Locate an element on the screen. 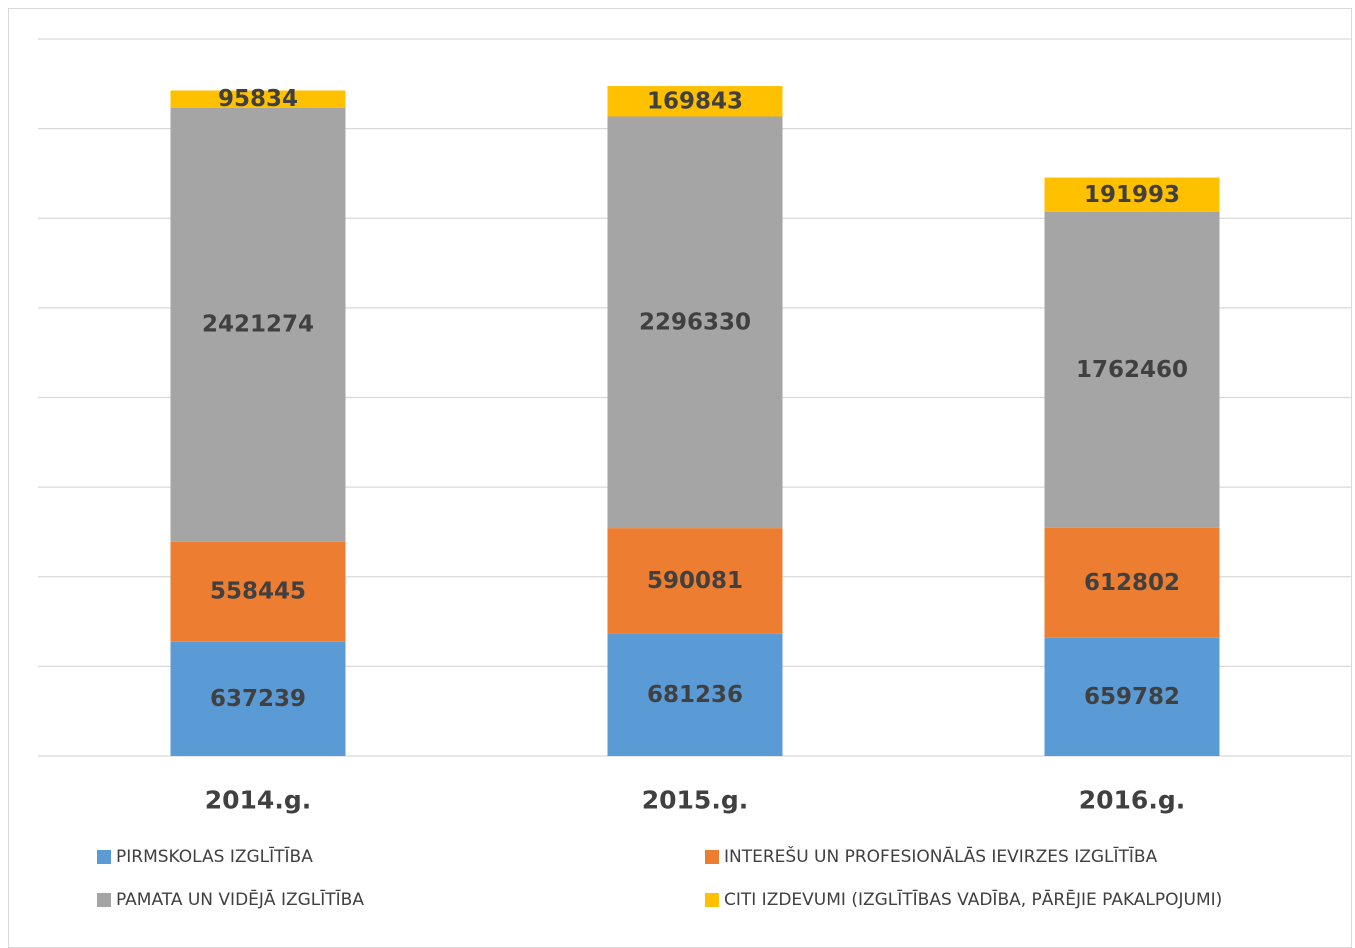  data-label: 191993 is located at coordinates (1132, 195).